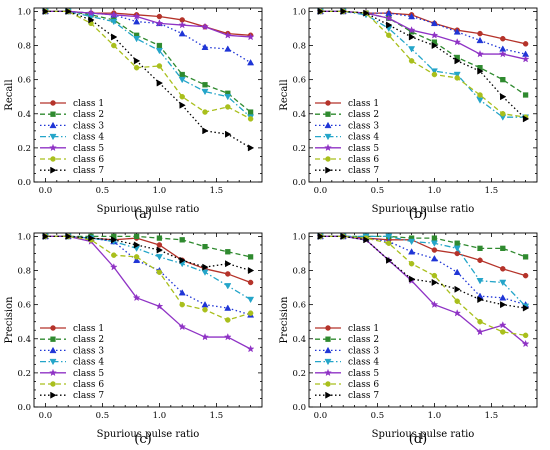 This screenshot has width=550, height=450. I want to click on x-tick-label: 1.5, so click(492, 191).